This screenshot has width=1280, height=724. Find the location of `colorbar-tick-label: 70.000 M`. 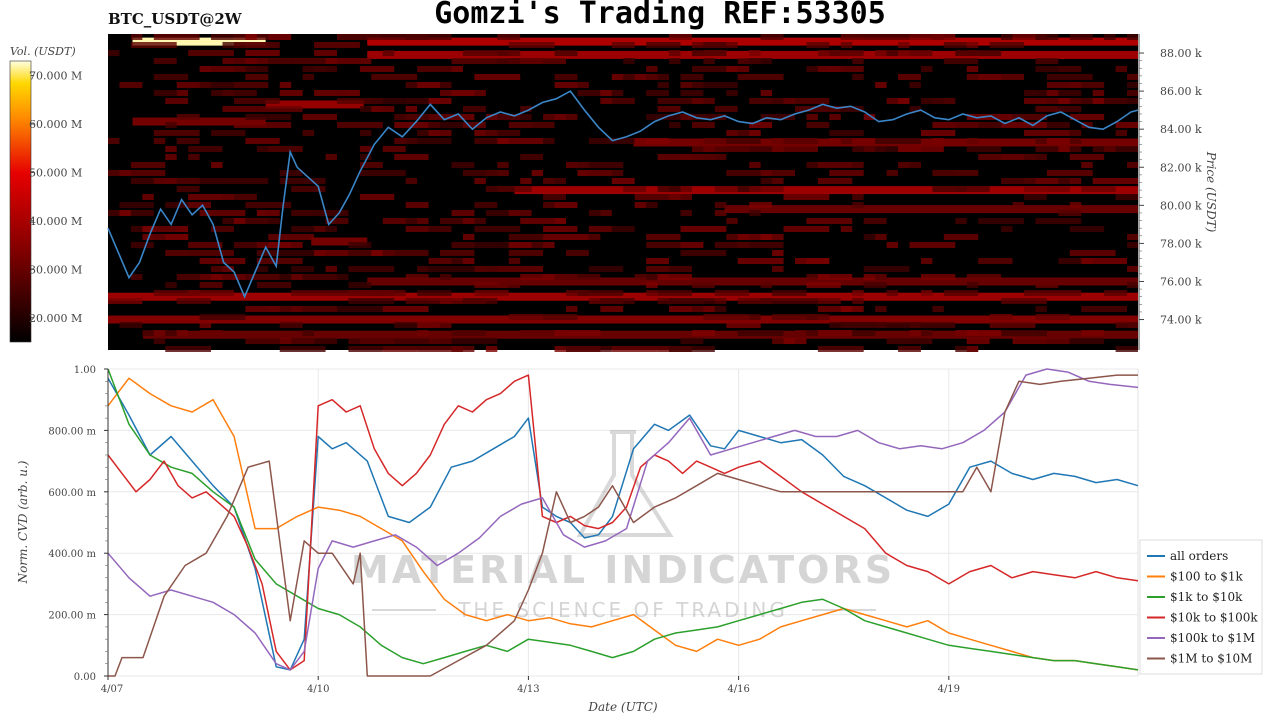

colorbar-tick-label: 70.000 M is located at coordinates (55, 76).